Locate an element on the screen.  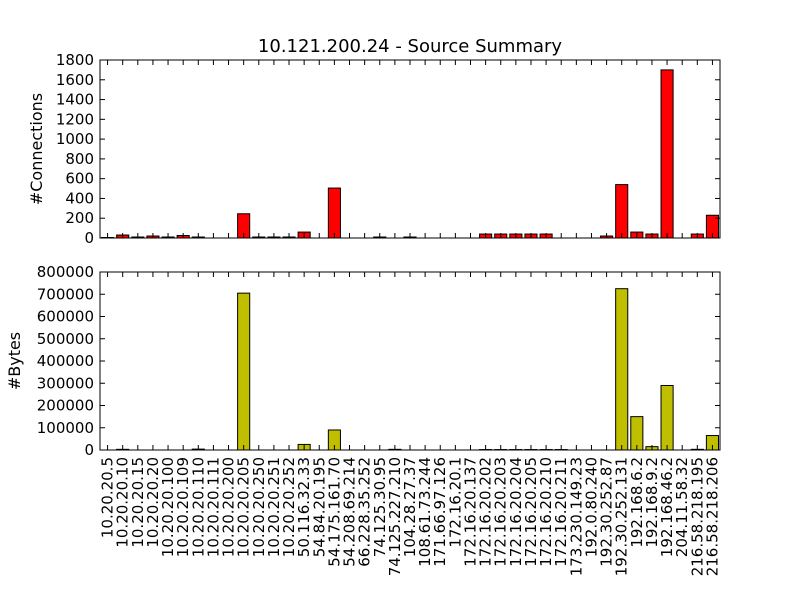
x-tick-label: 173.230.149.23 is located at coordinates (576, 516).